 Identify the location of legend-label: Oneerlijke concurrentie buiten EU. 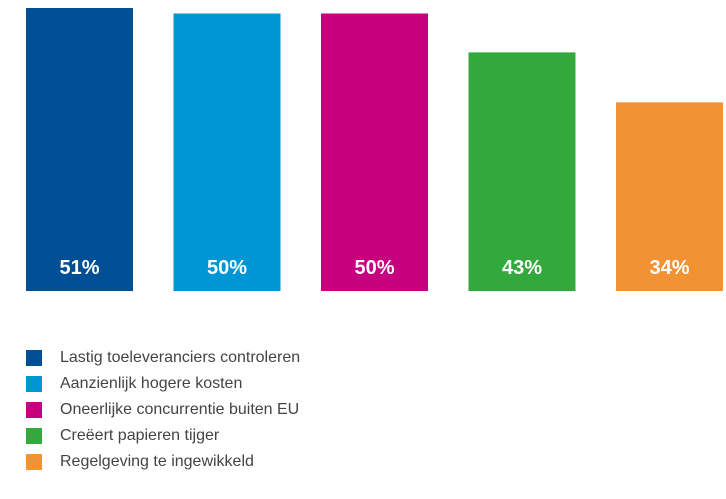
(180, 409).